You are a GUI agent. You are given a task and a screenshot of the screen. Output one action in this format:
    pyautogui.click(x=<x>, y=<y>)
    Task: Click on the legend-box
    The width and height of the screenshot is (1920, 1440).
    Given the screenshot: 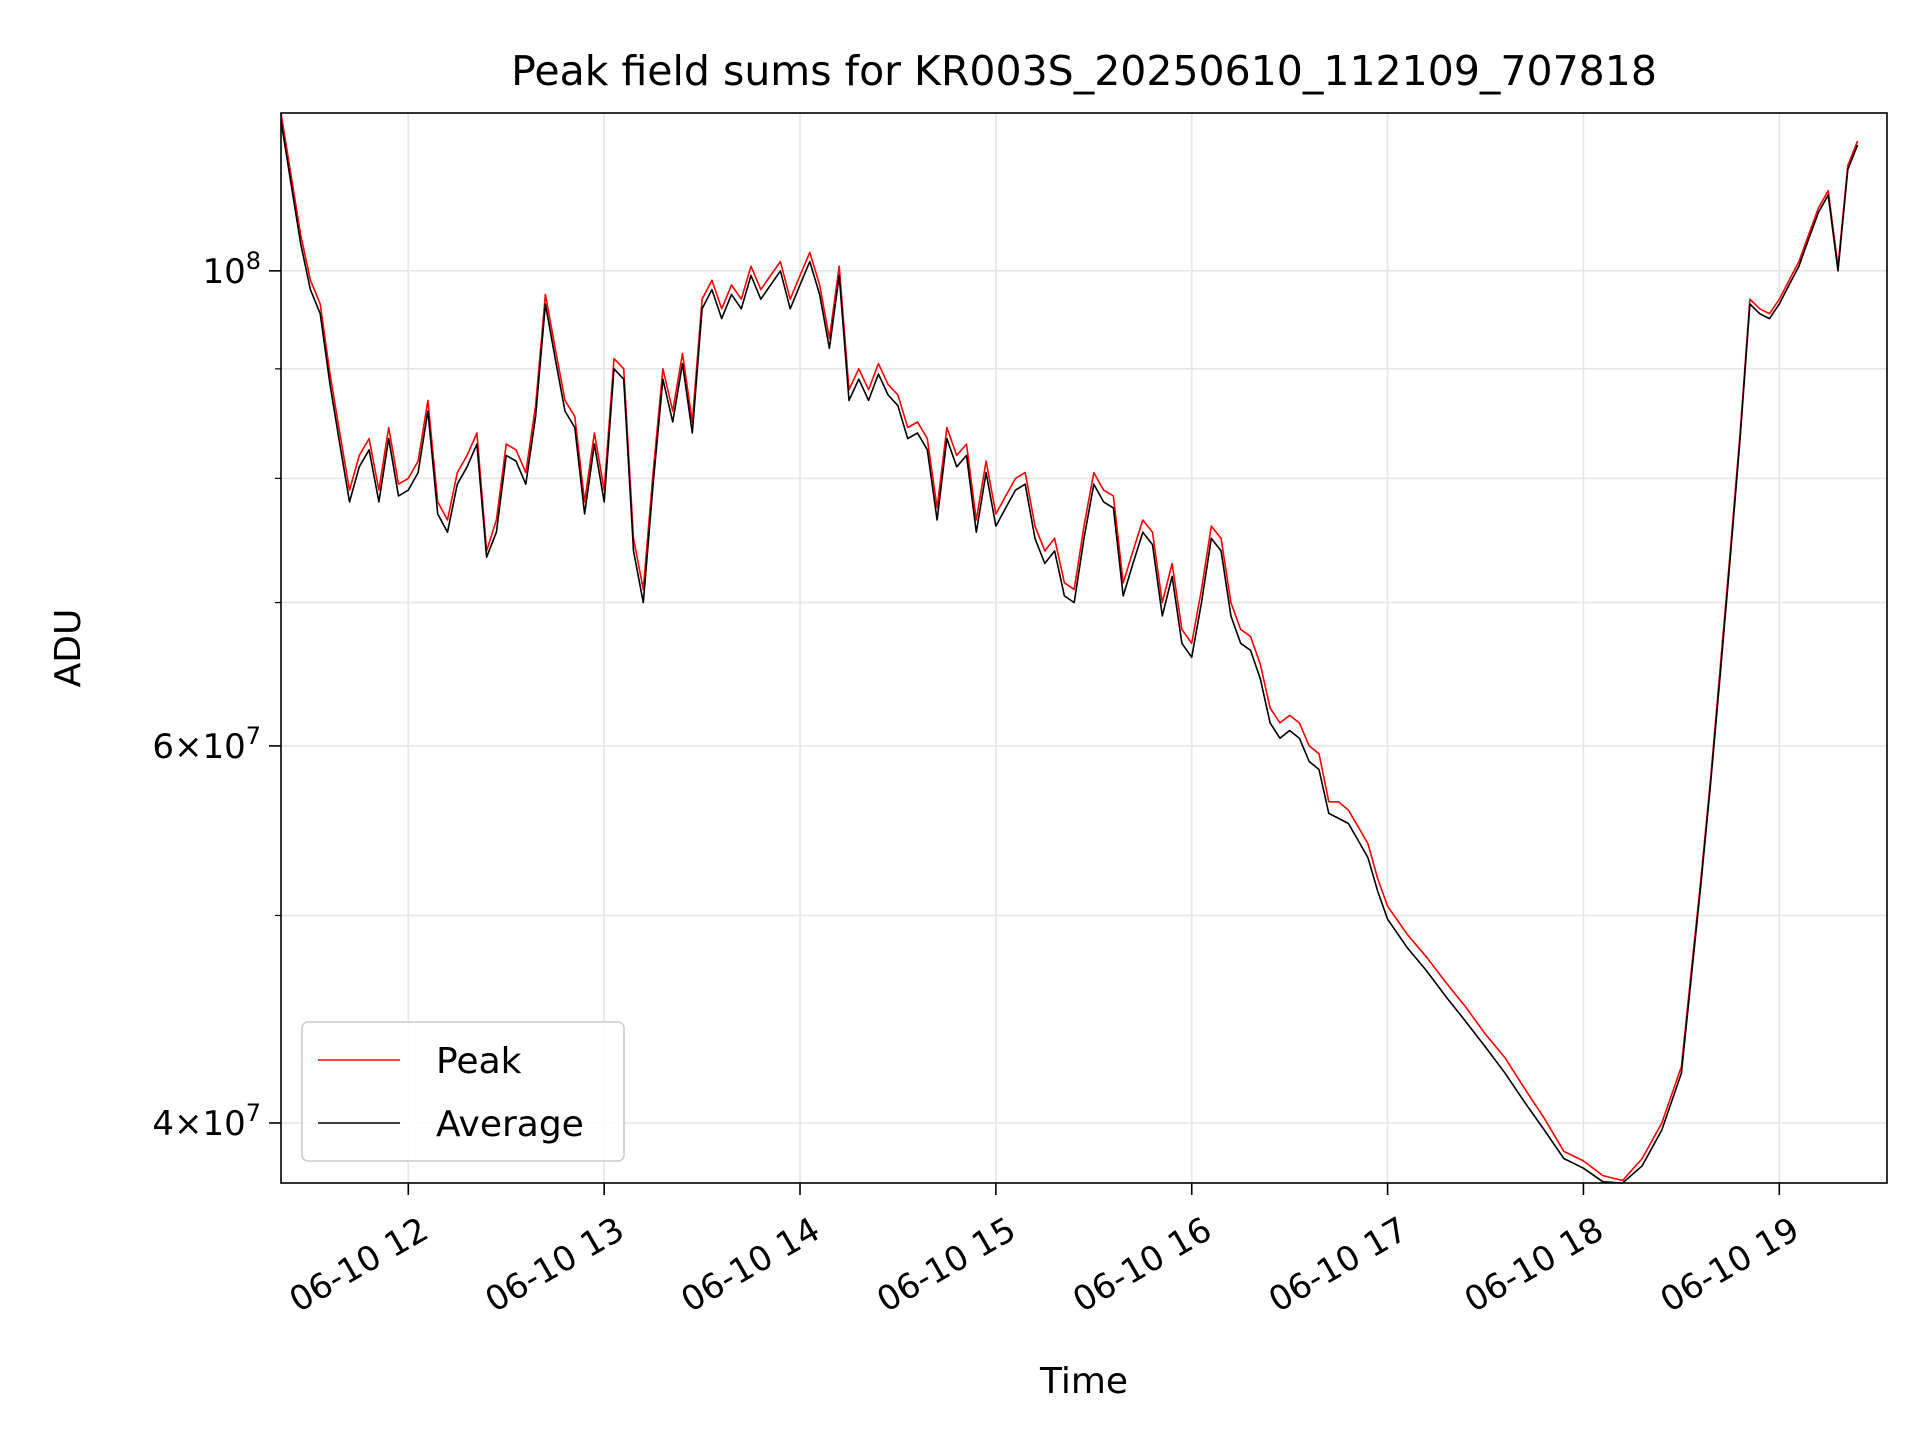 What is the action you would take?
    pyautogui.click(x=463, y=1091)
    